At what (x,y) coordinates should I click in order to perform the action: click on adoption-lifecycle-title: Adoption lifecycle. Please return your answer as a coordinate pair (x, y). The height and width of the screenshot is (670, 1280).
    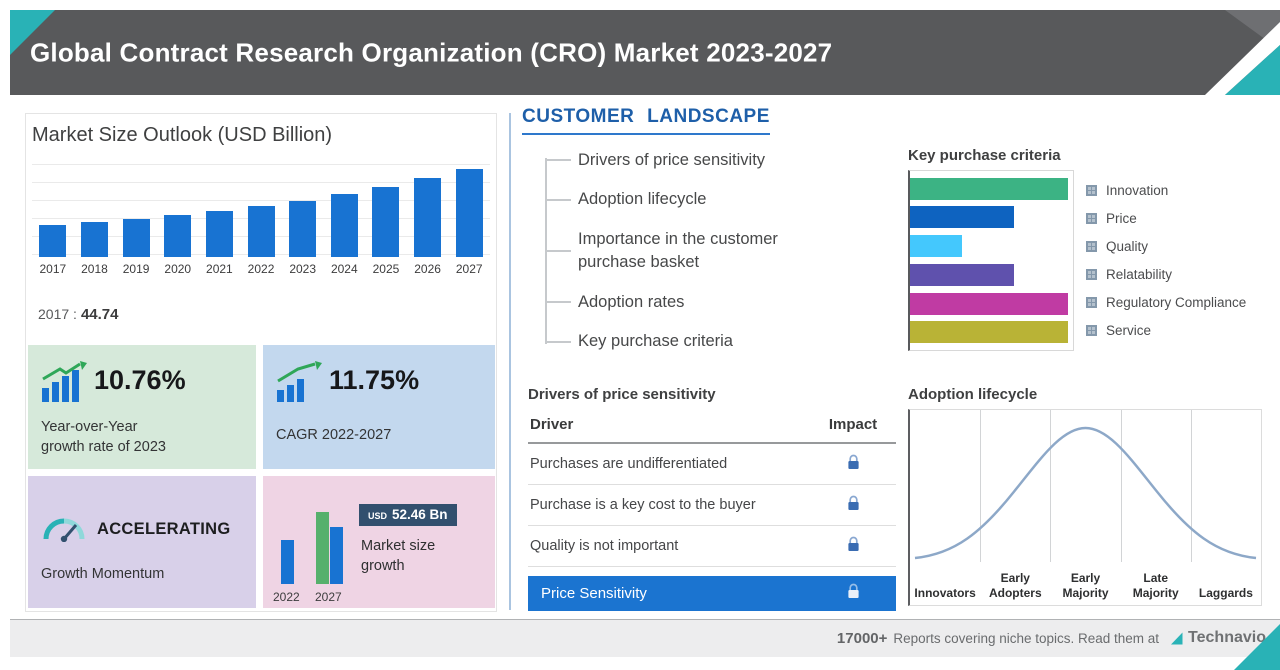
    Looking at the image, I should click on (973, 394).